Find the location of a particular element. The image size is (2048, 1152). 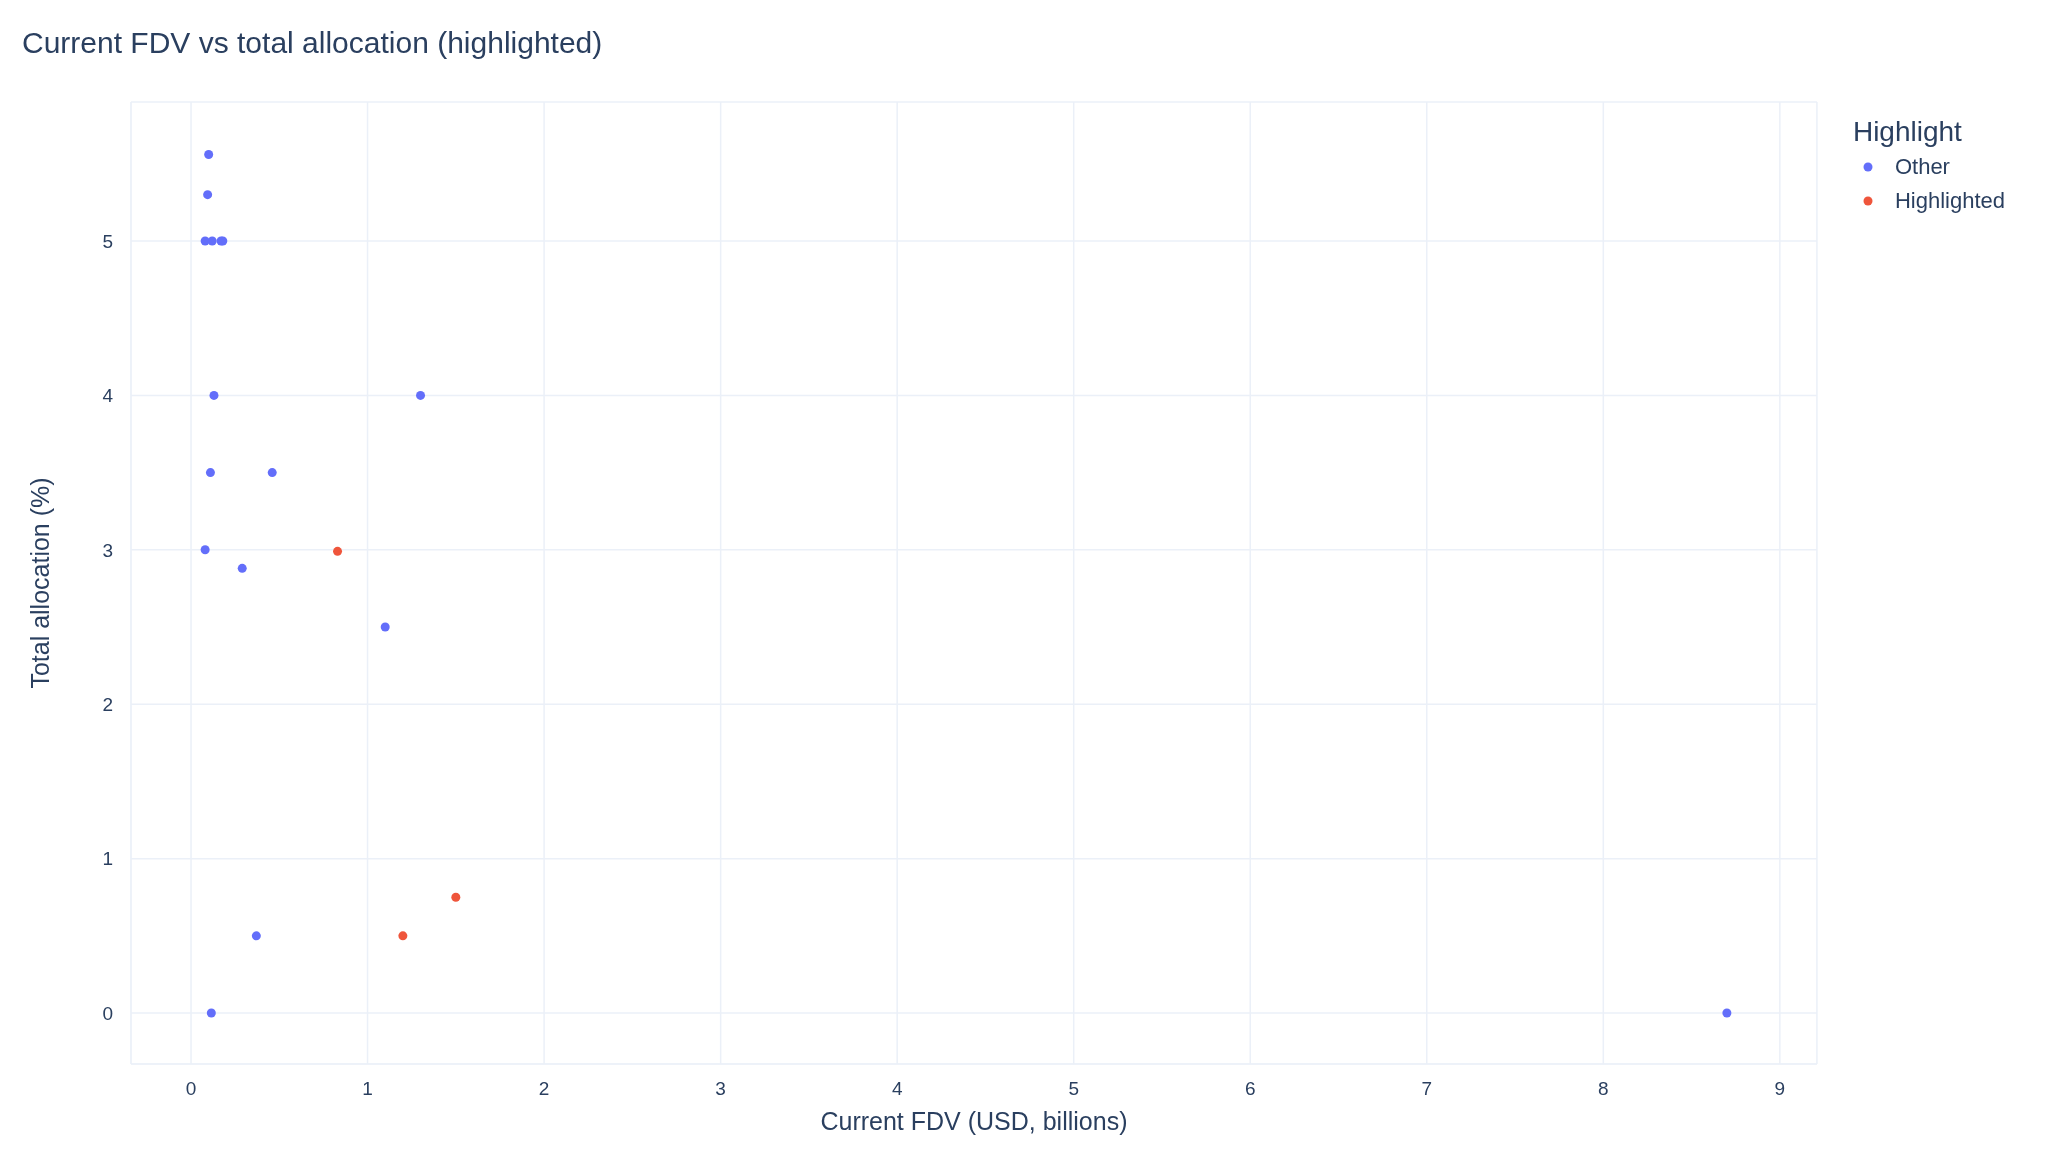

y-axis-title: Total allocation (%) is located at coordinates (39, 583).